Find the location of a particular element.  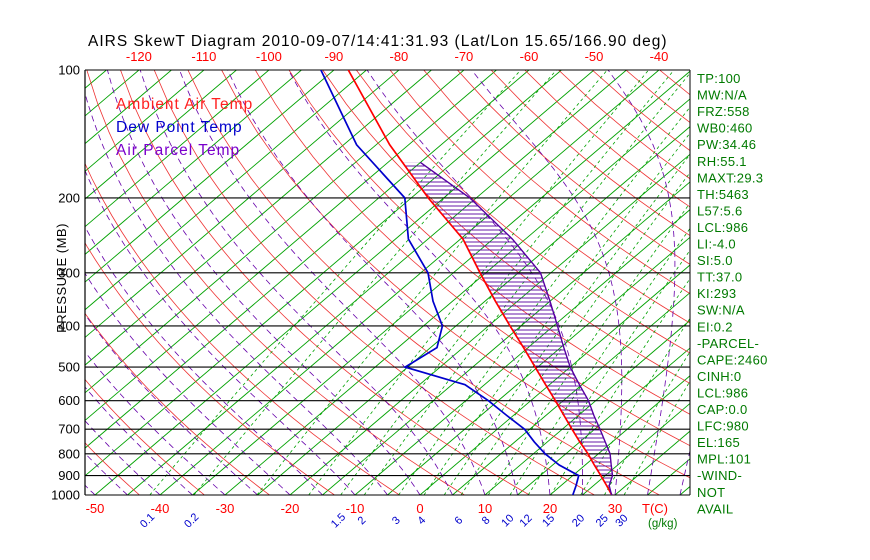

top-temp-label: -40 is located at coordinates (659, 56).